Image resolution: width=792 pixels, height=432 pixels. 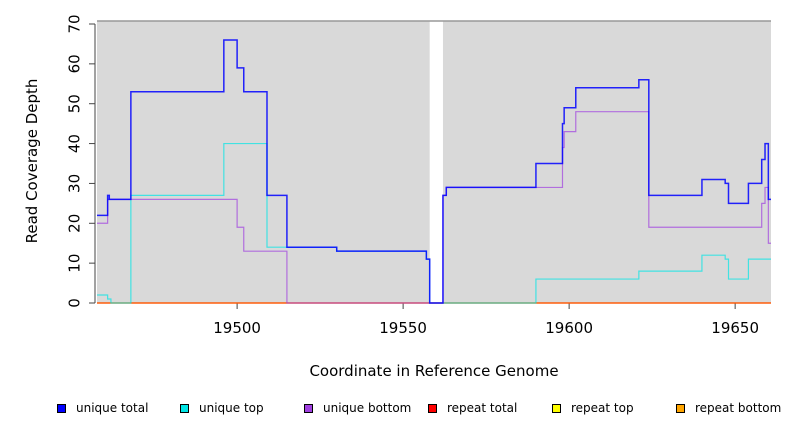 What do you see at coordinates (231, 408) in the screenshot?
I see `legend-label: unique top` at bounding box center [231, 408].